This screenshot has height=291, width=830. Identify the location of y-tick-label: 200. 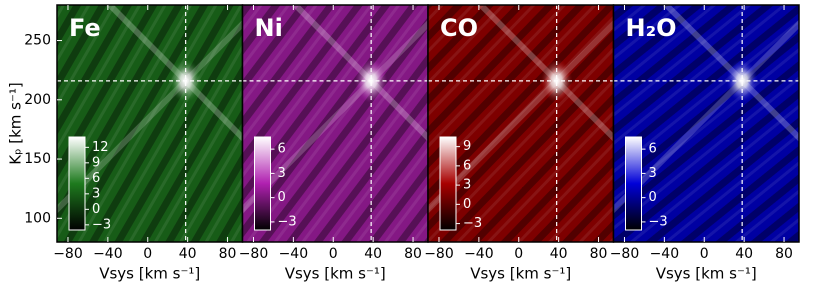
(37, 100).